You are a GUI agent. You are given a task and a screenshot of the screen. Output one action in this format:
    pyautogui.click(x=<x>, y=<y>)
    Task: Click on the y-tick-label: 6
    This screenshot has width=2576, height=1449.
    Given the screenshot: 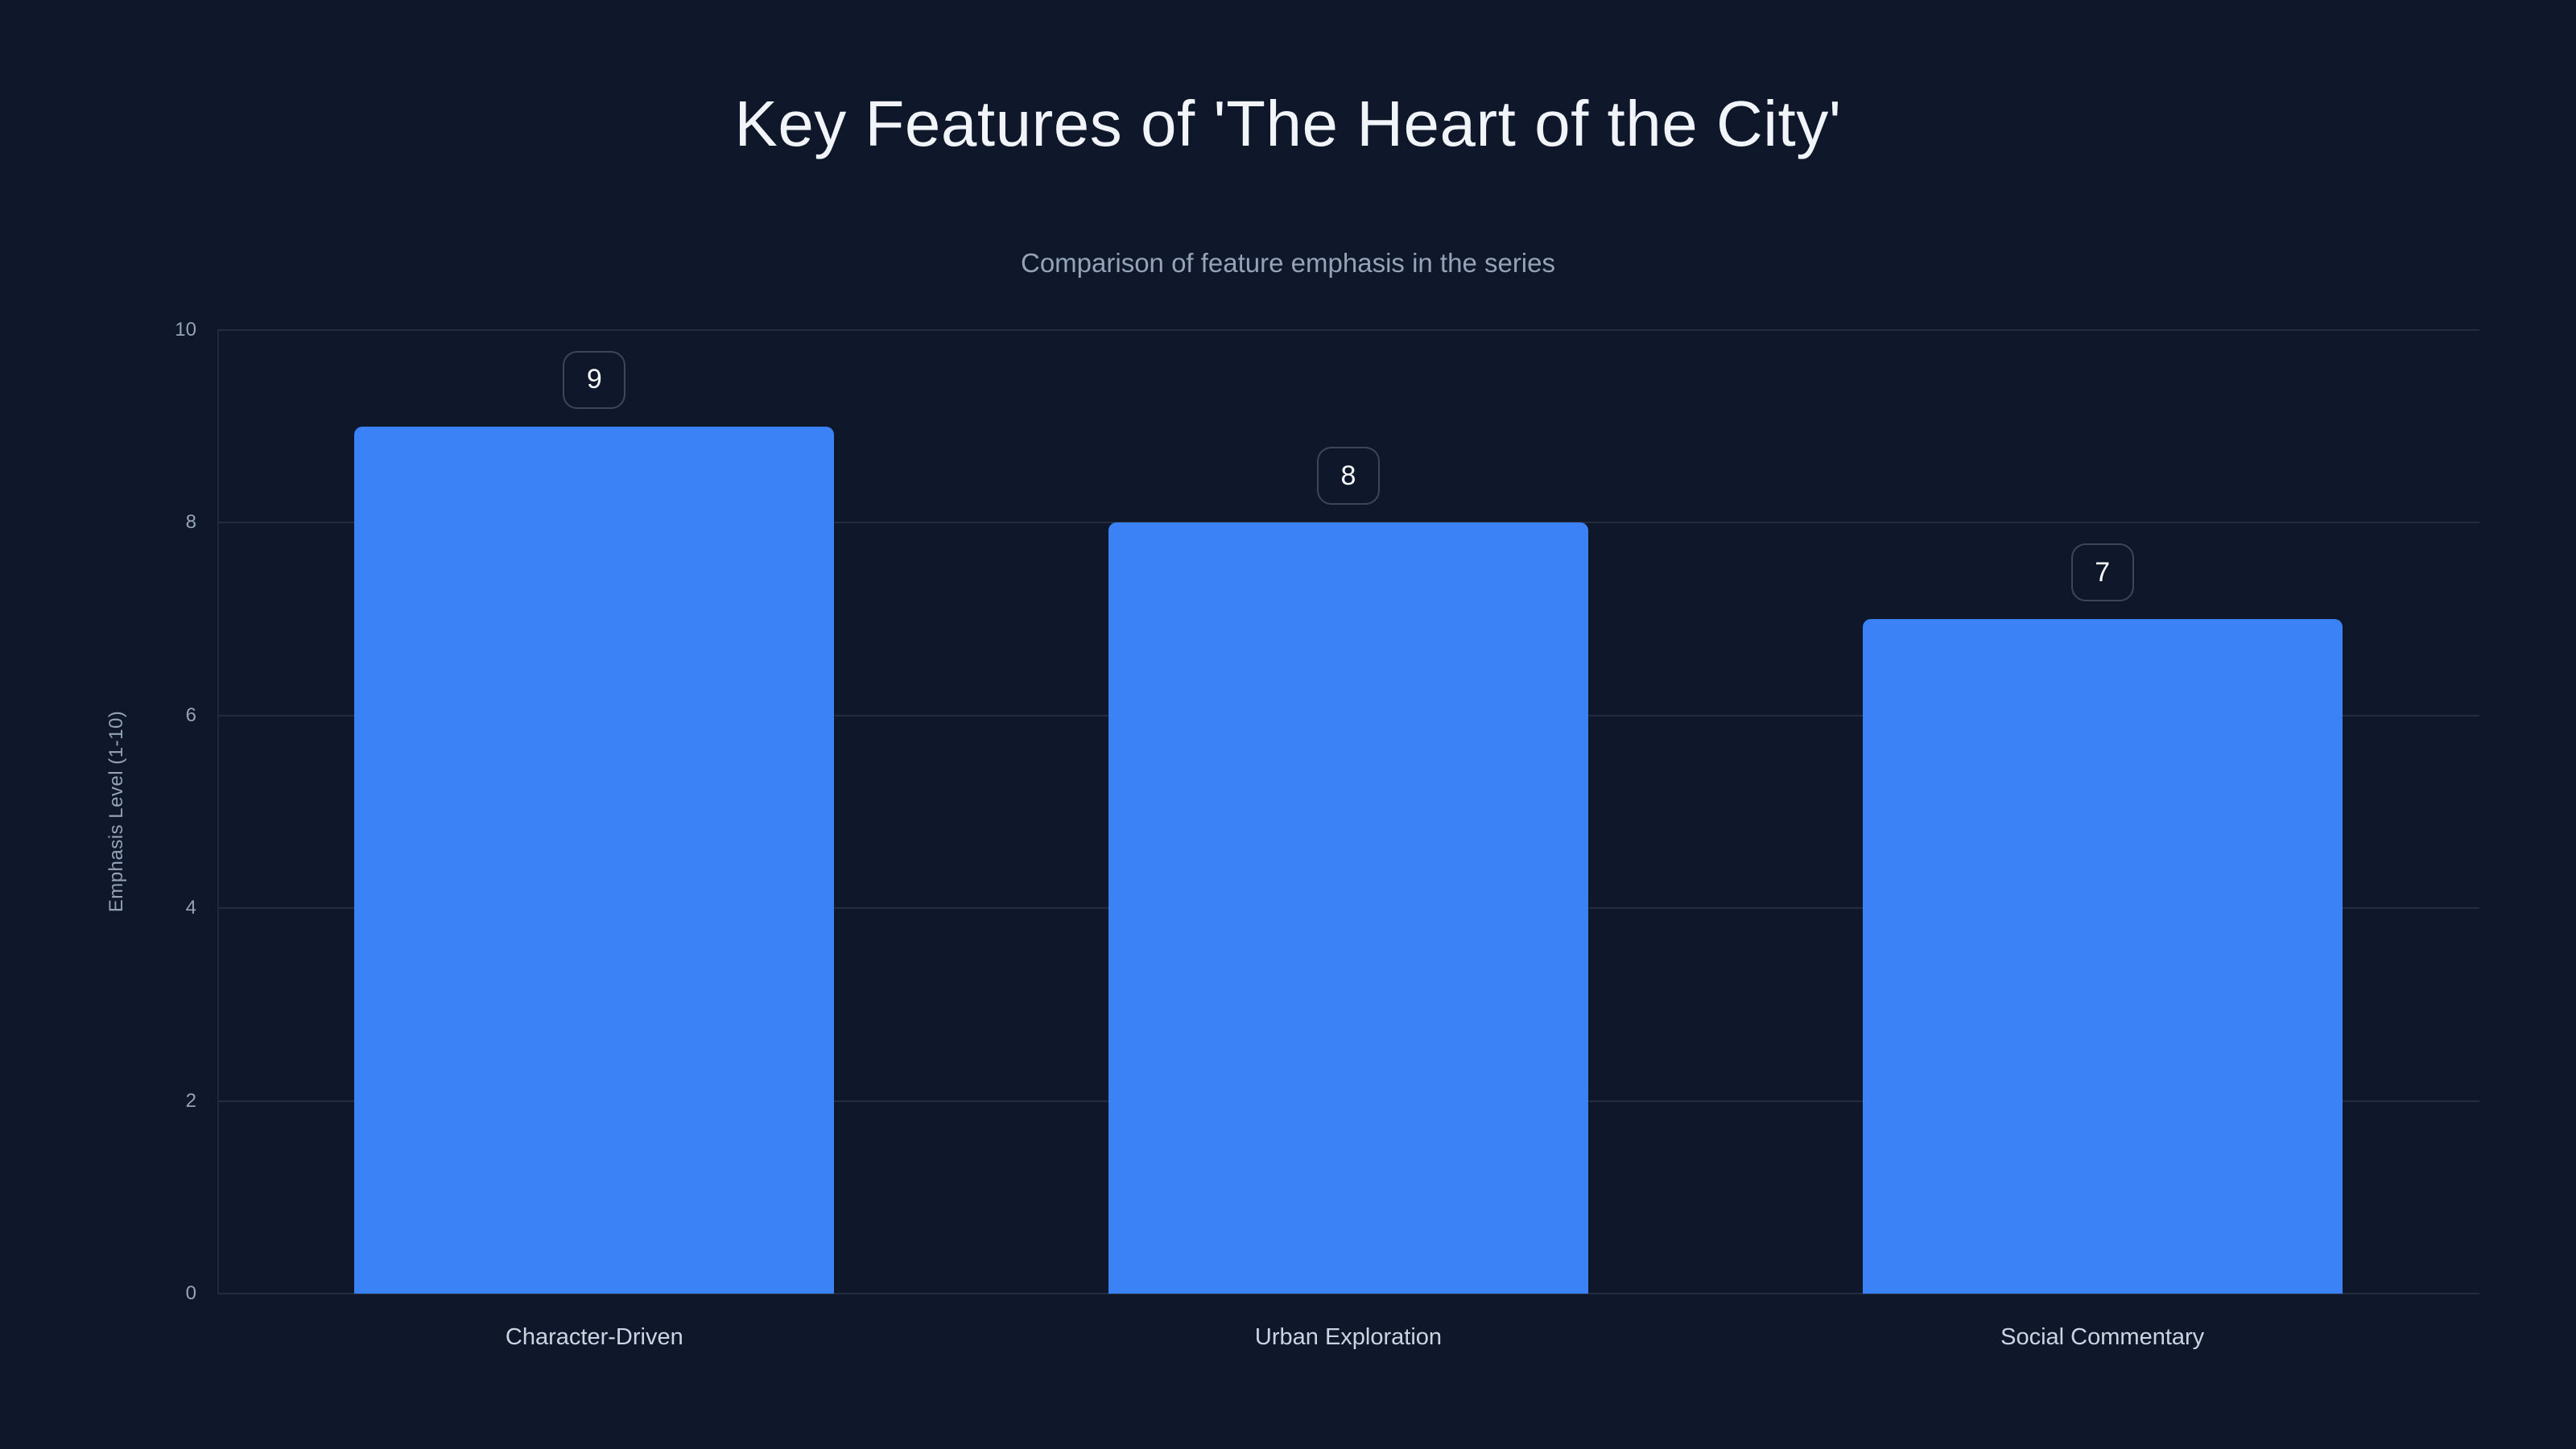 What is the action you would take?
    pyautogui.click(x=190, y=715)
    